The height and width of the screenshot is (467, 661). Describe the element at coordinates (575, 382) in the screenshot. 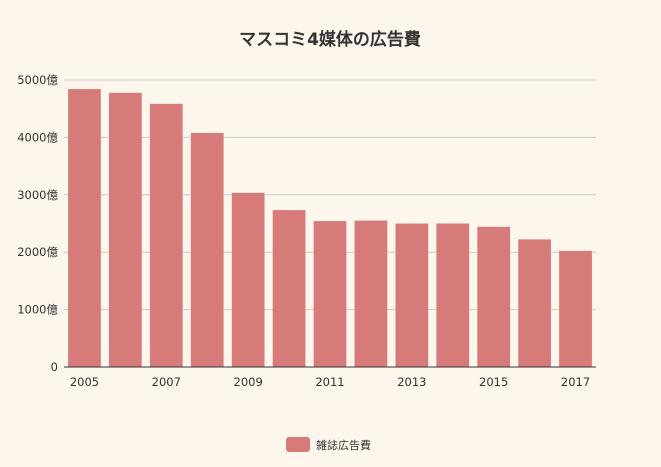

I see `x-tick-label: 2017` at that location.